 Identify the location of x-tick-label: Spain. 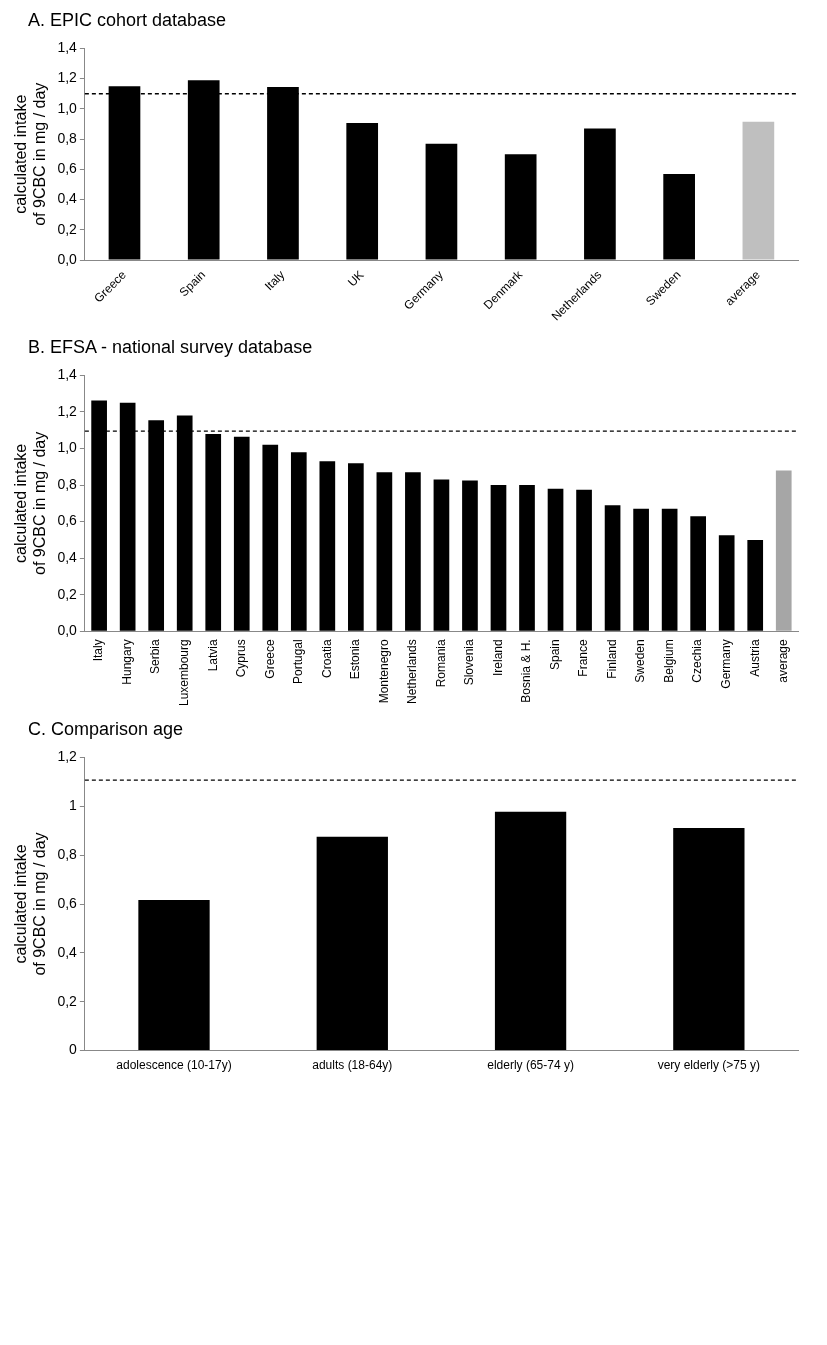
(554, 654).